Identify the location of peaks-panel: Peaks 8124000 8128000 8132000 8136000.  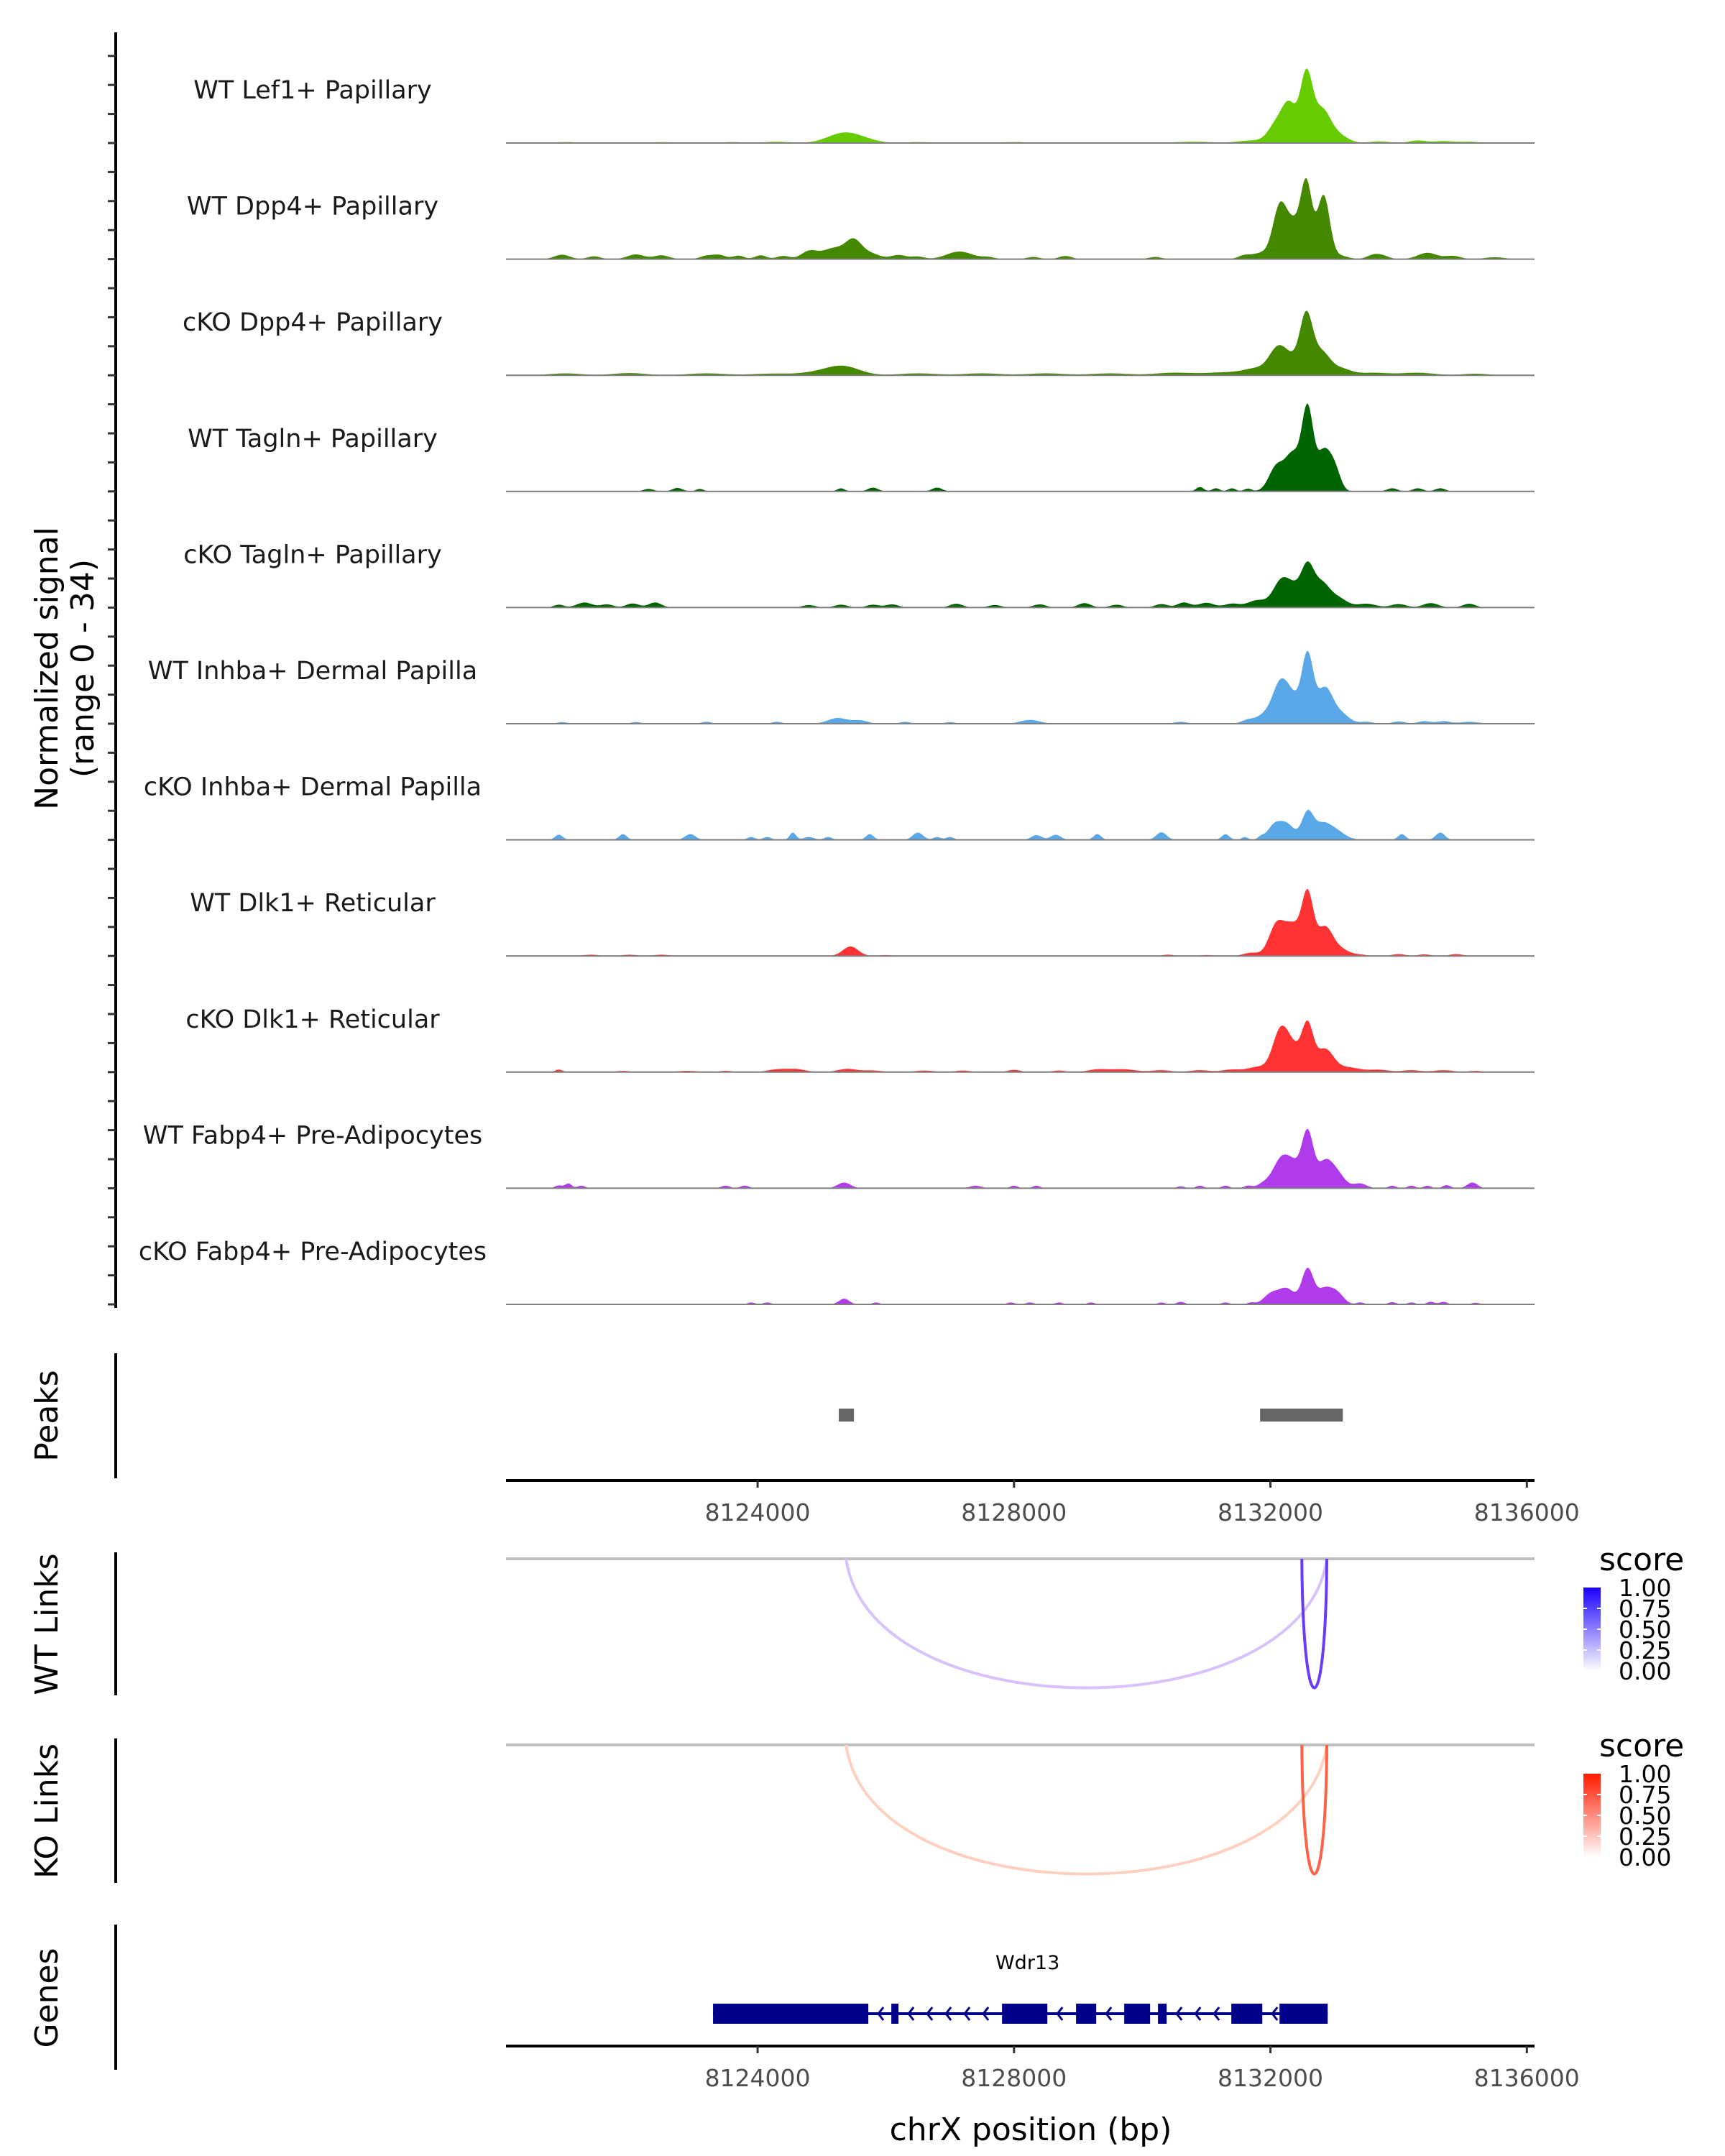
(804, 1439).